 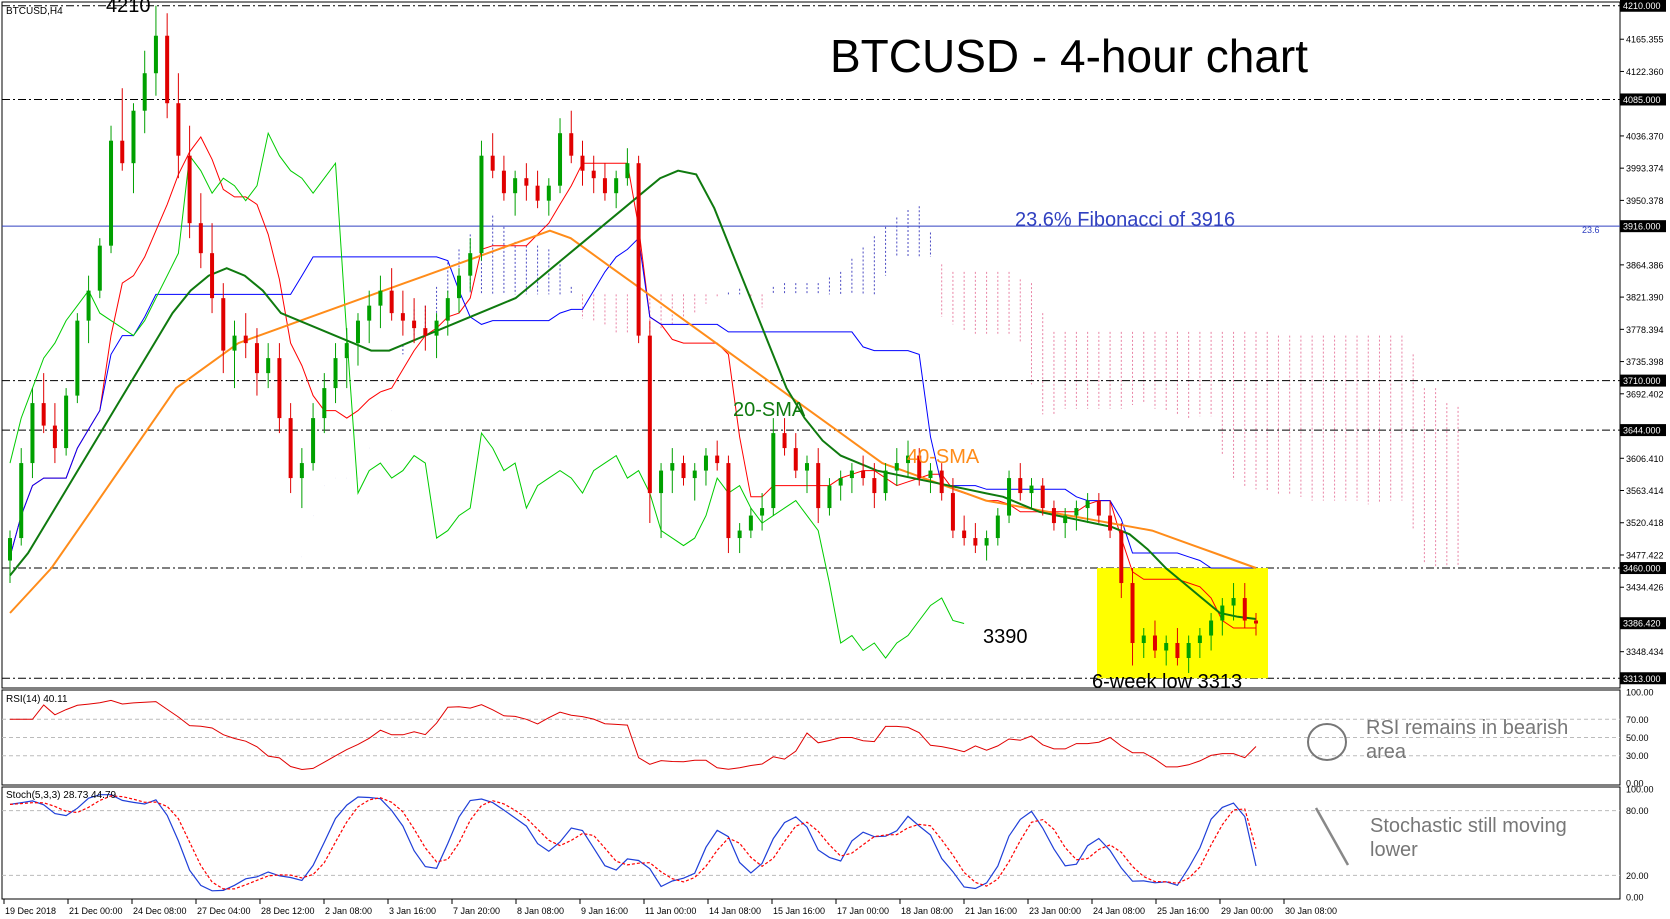 What do you see at coordinates (1642, 624) in the screenshot?
I see `price-tag-label: 3386.420` at bounding box center [1642, 624].